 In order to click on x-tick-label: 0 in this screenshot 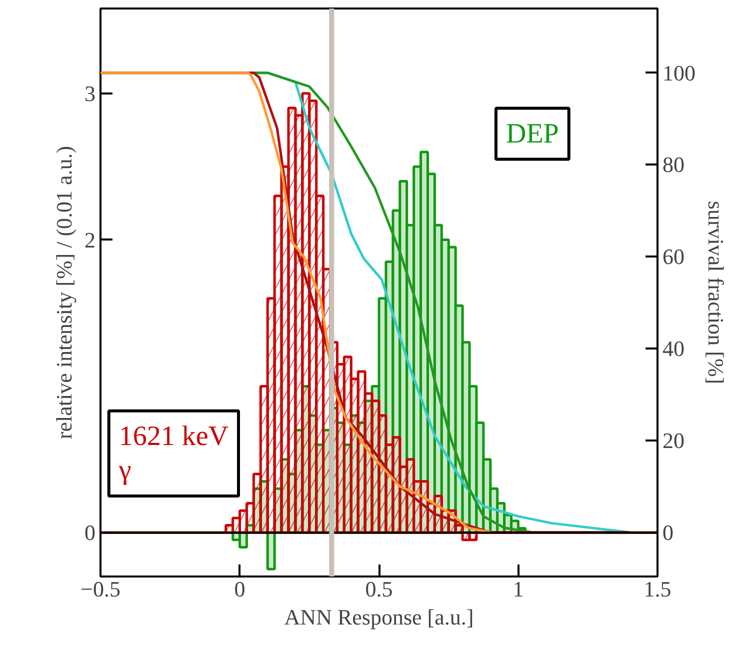, I will do `click(240, 589)`.